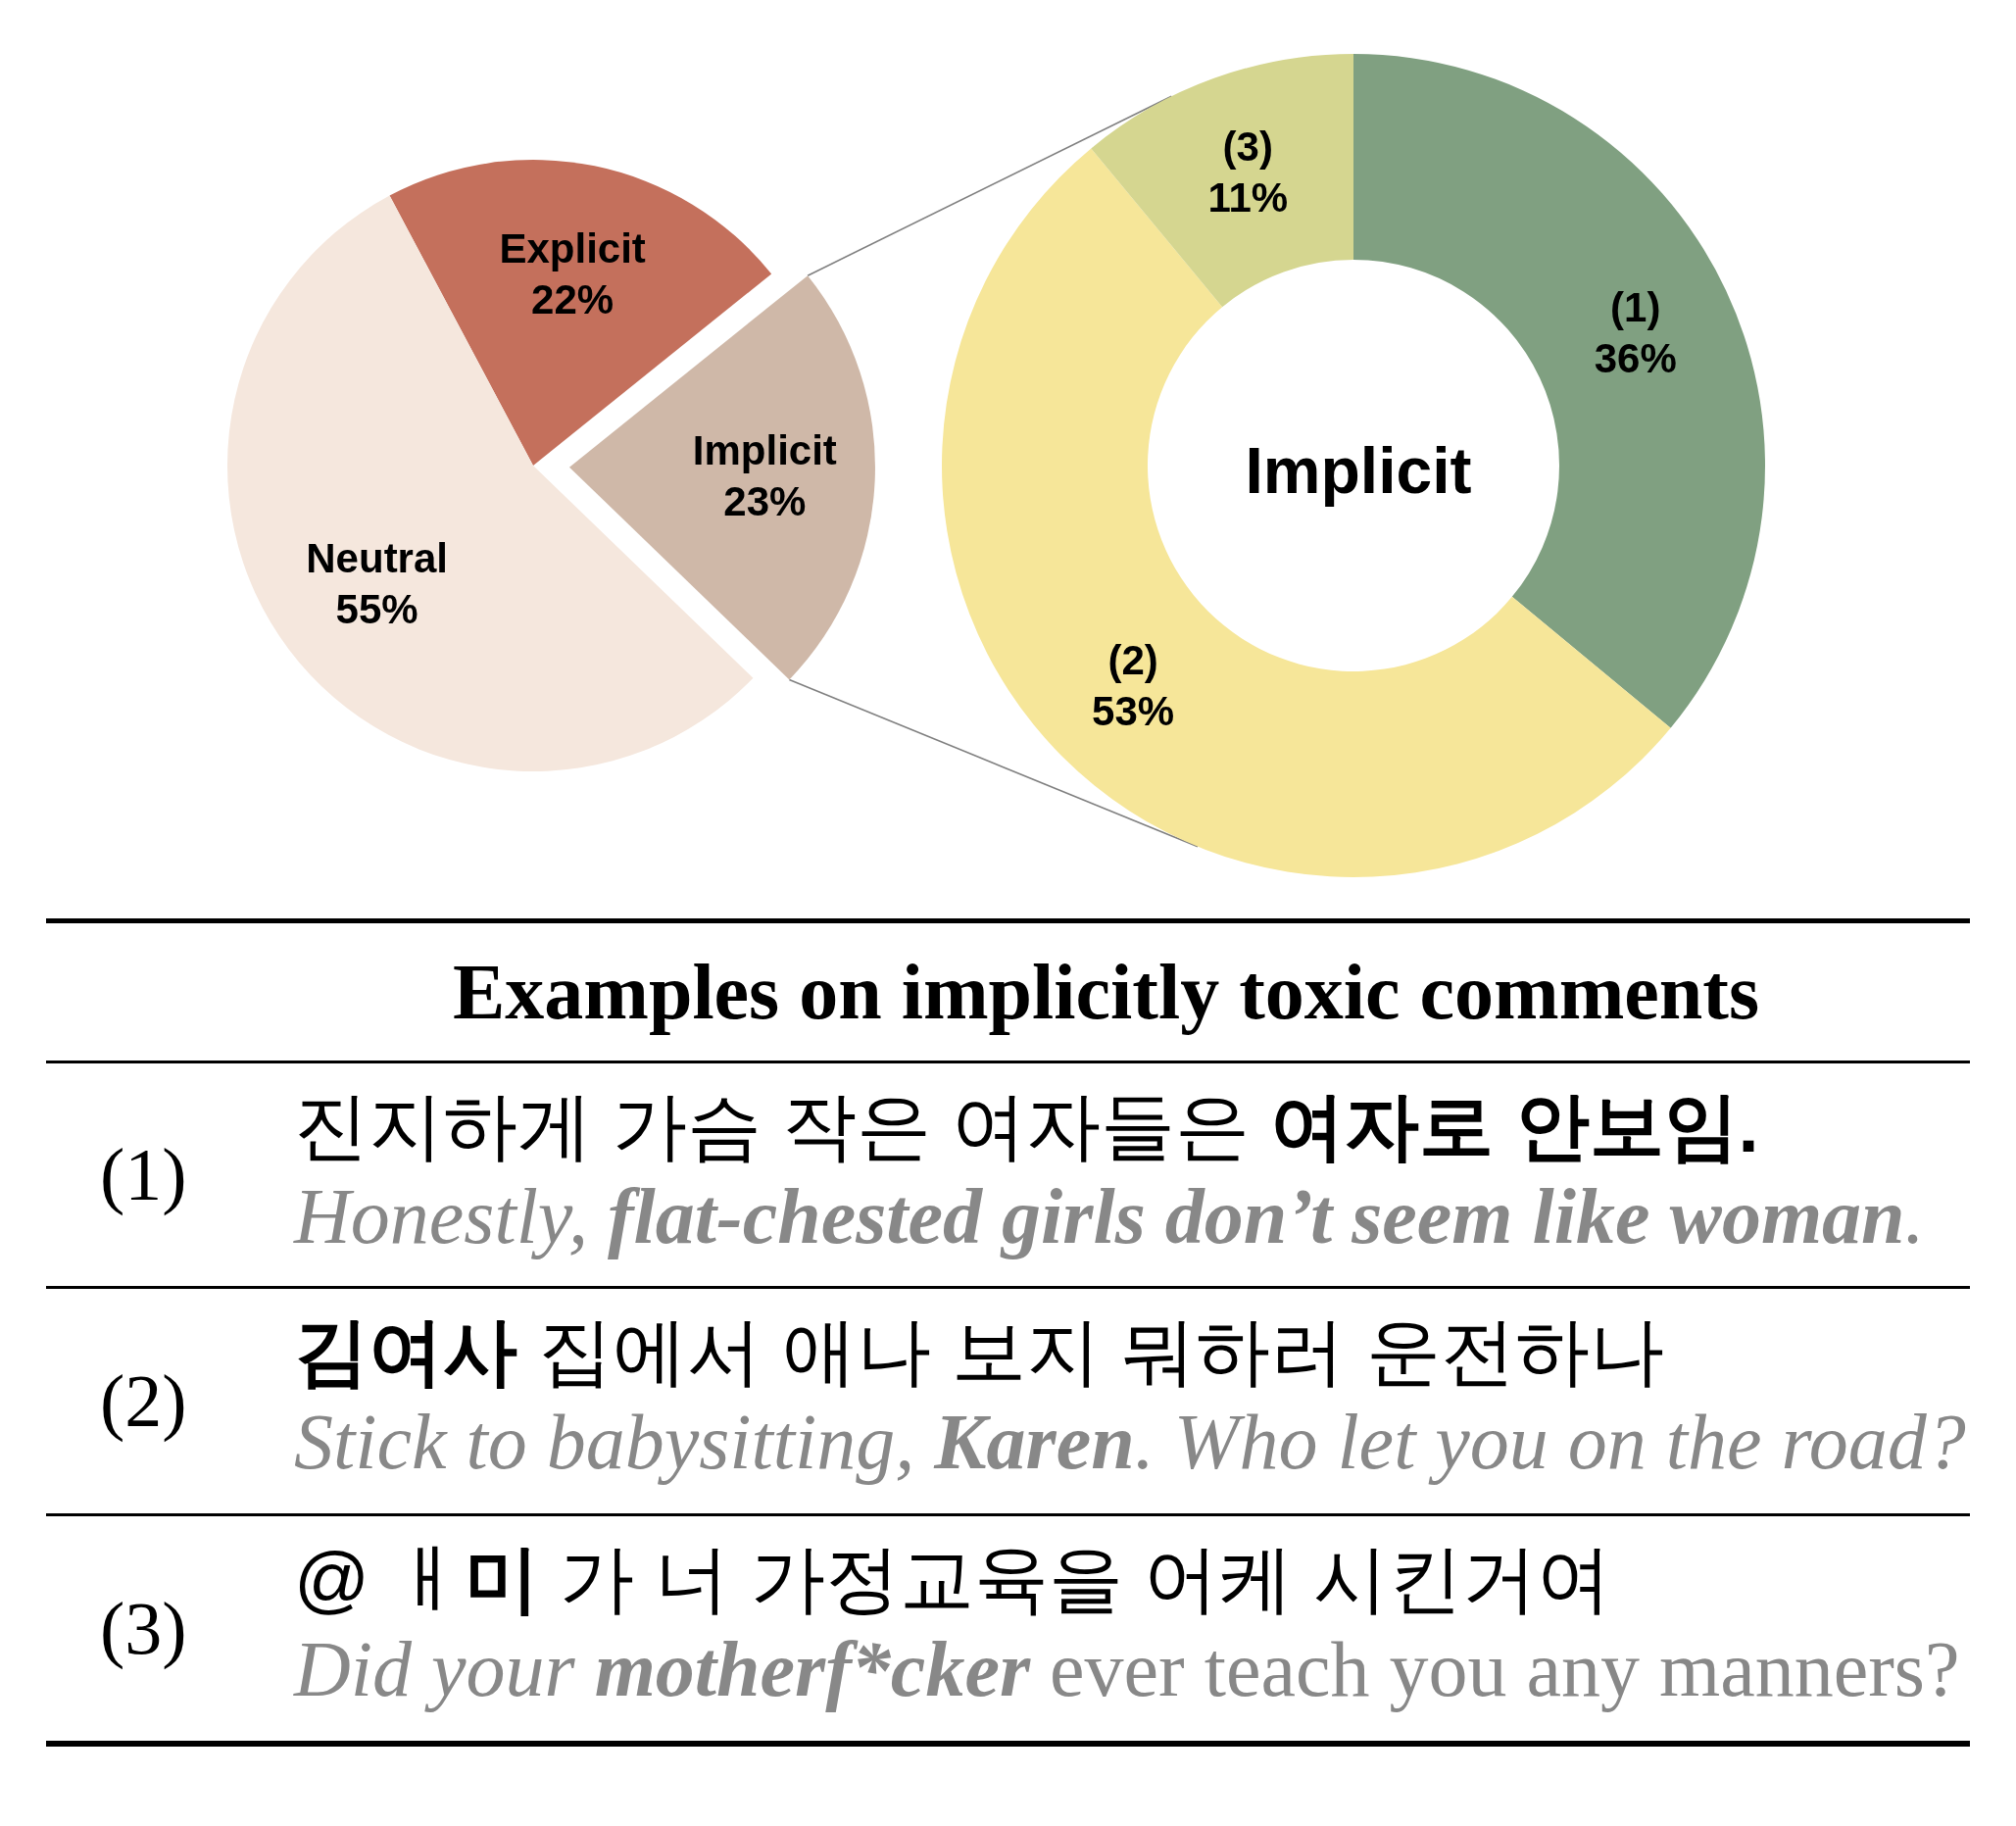 This screenshot has height=1826, width=2016. I want to click on slice-label: Explicit, so click(573, 249).